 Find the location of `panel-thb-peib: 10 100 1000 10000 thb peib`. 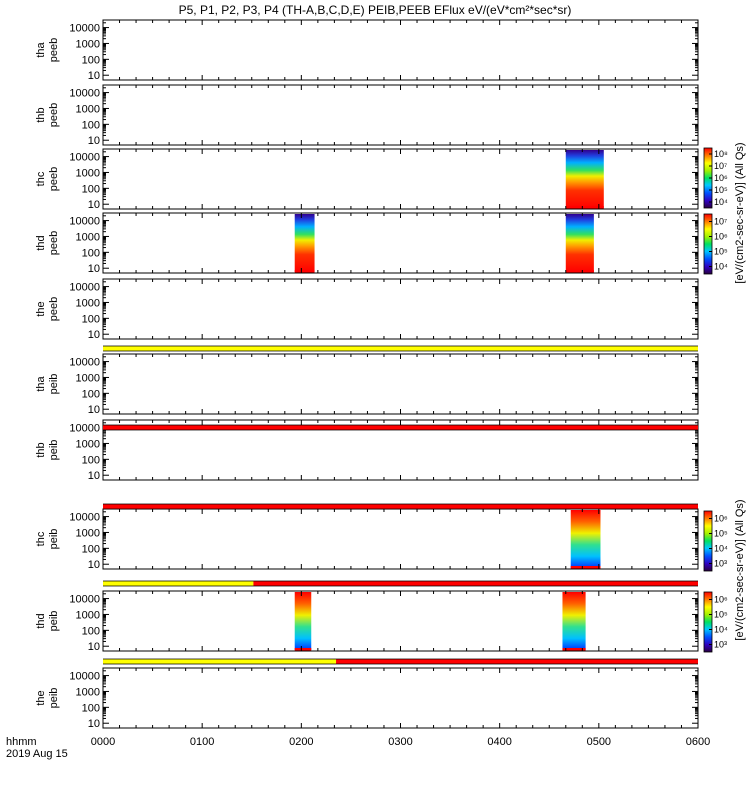

panel-thb-peib: 10 100 1000 10000 thb peib is located at coordinates (367, 450).